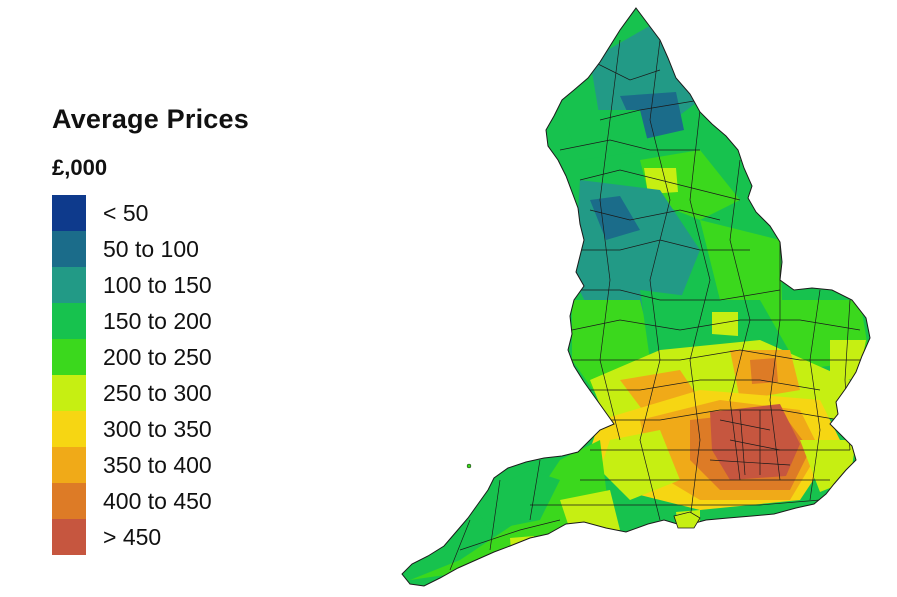 This screenshot has height=597, width=897. I want to click on legend-label: 300 to 350, so click(157, 428).